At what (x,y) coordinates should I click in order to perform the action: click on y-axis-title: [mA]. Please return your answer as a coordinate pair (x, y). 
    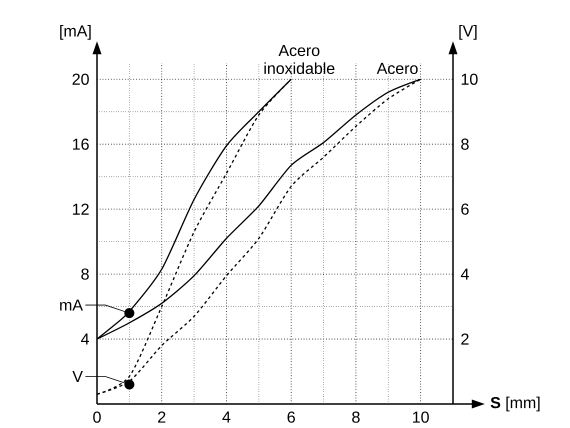
    Looking at the image, I should click on (75, 32).